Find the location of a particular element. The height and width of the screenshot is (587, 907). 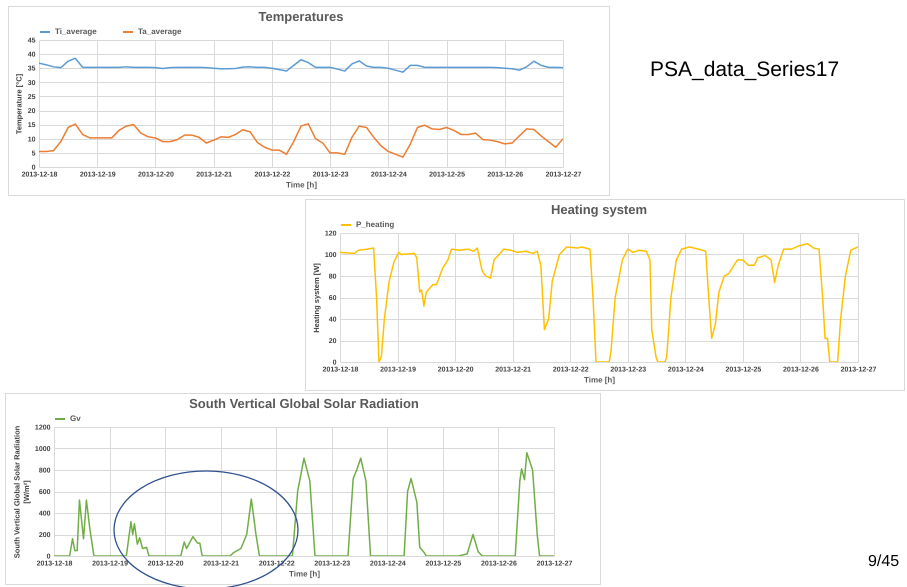

legend-label: P_heating is located at coordinates (375, 224).